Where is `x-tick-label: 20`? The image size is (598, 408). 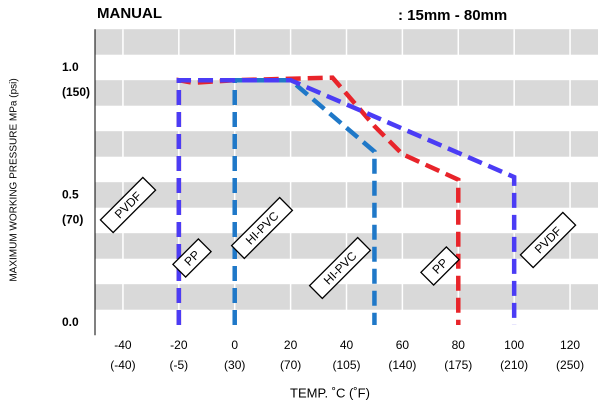 x-tick-label: 20 is located at coordinates (291, 345).